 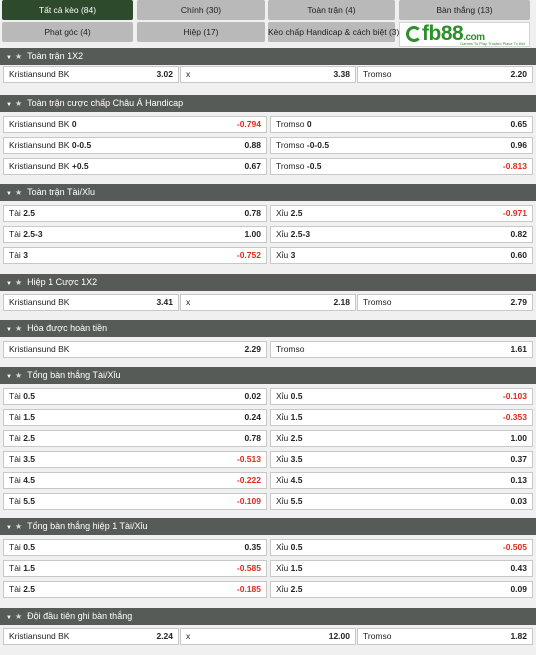 I want to click on odds-cell: Kristiansund BK +0.5 0.67, so click(x=135, y=166).